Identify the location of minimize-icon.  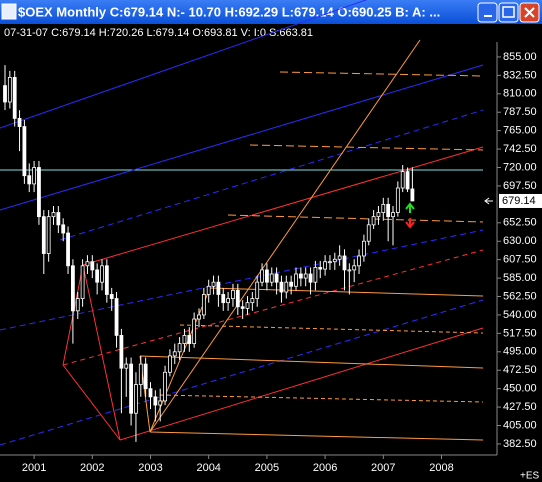
(488, 16).